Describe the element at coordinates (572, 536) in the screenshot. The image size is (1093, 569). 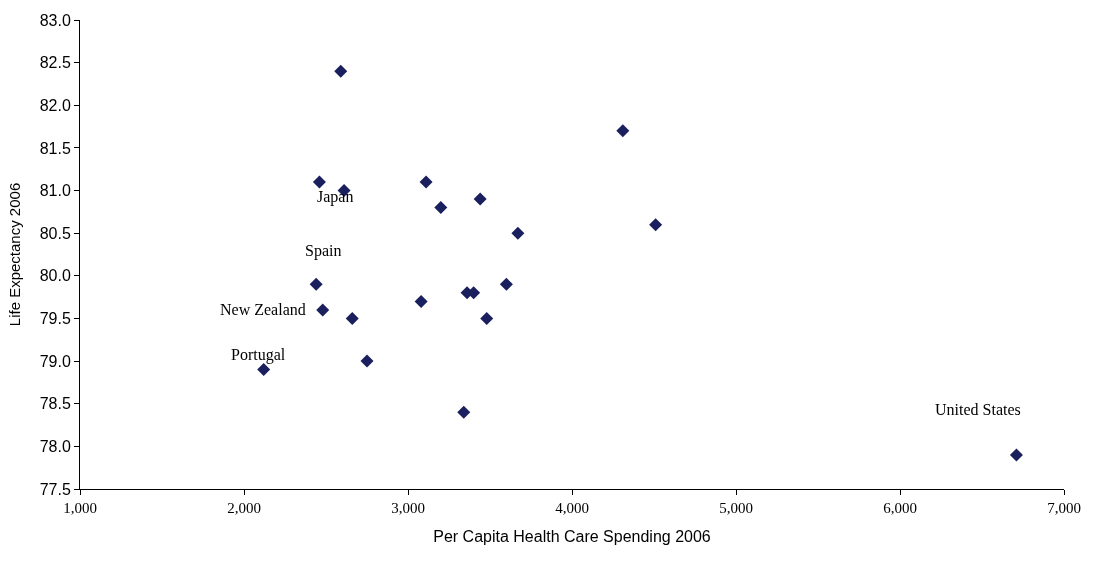
I see `x-axis-title: Per Capita Health Care Spending 2006` at that location.